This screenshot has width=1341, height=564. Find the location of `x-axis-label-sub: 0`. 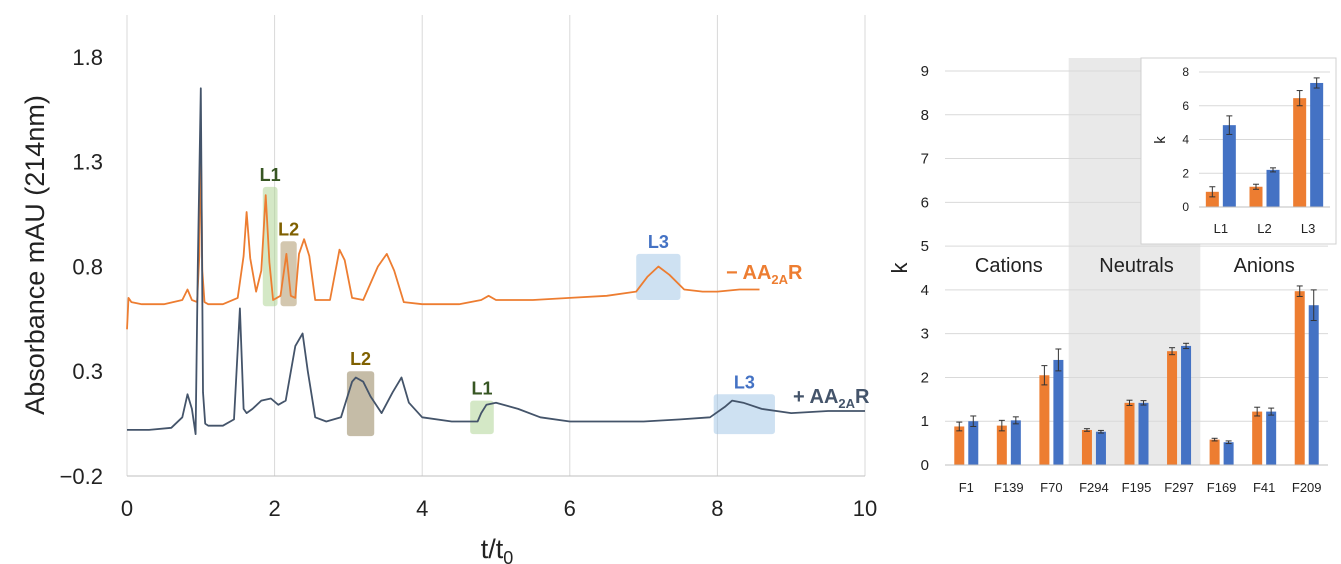

x-axis-label-sub: 0 is located at coordinates (508, 556).